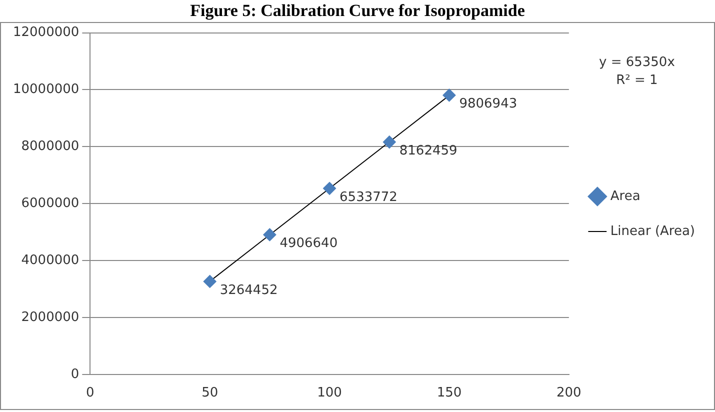  What do you see at coordinates (46, 90) in the screenshot?
I see `y-tick-label: 10000000` at bounding box center [46, 90].